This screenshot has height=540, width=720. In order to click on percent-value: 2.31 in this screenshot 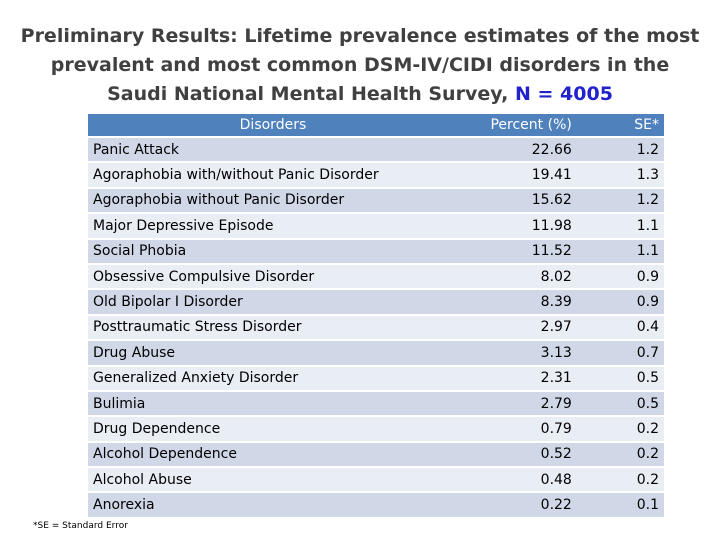, I will do `click(517, 378)`.